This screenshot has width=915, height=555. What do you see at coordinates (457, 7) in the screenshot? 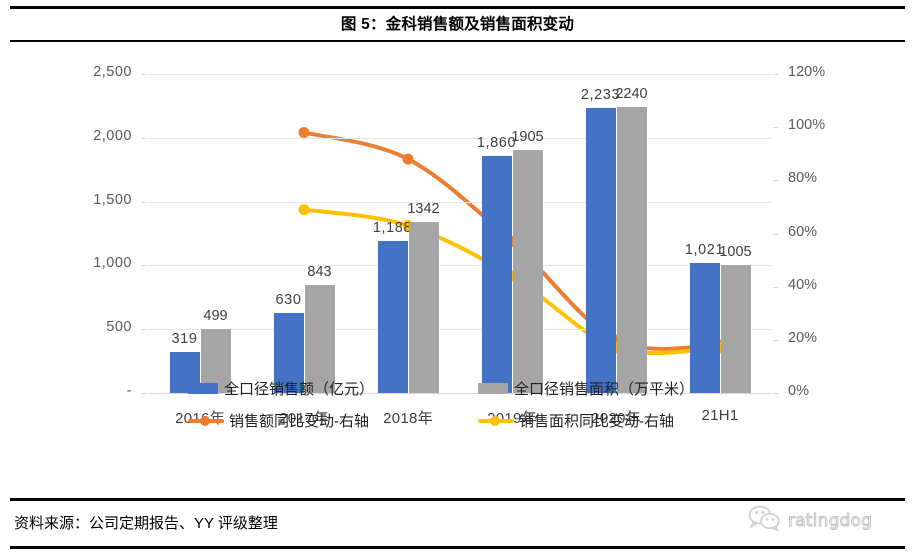
I see `title-rule-top` at bounding box center [457, 7].